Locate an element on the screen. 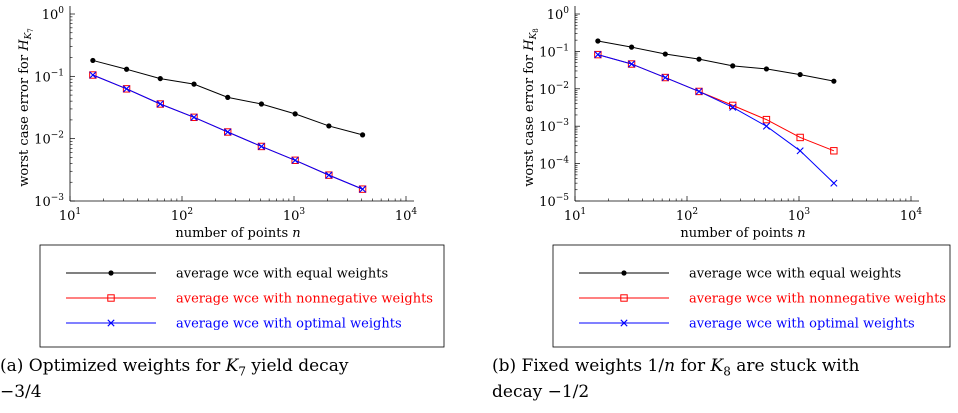  caption-a-suffix: yield decay is located at coordinates (297, 366).